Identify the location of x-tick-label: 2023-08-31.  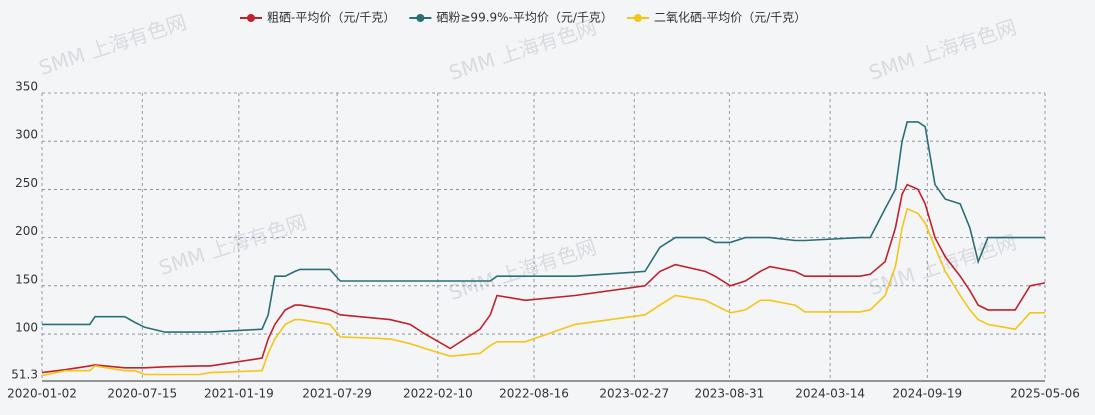
(729, 394).